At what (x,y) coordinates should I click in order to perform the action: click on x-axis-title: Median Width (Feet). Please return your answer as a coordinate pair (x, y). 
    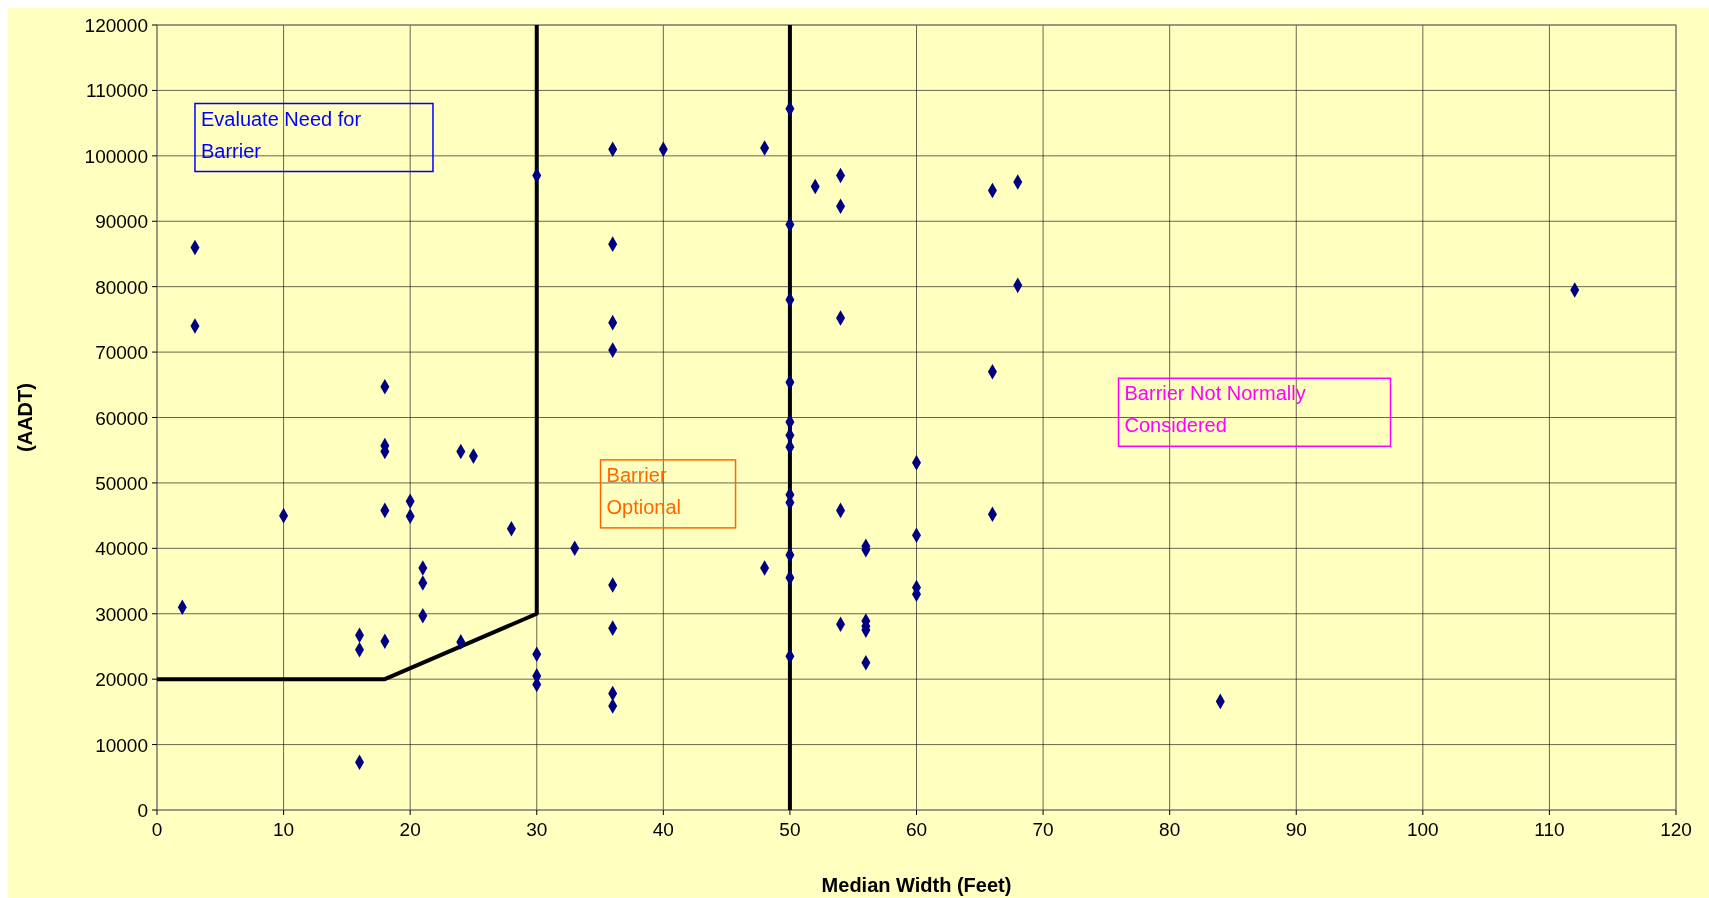
    Looking at the image, I should click on (916, 885).